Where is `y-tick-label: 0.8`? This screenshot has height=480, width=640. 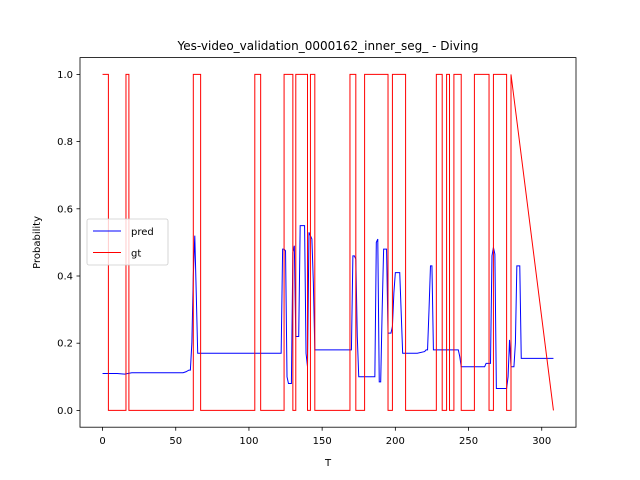 y-tick-label: 0.8 is located at coordinates (65, 142).